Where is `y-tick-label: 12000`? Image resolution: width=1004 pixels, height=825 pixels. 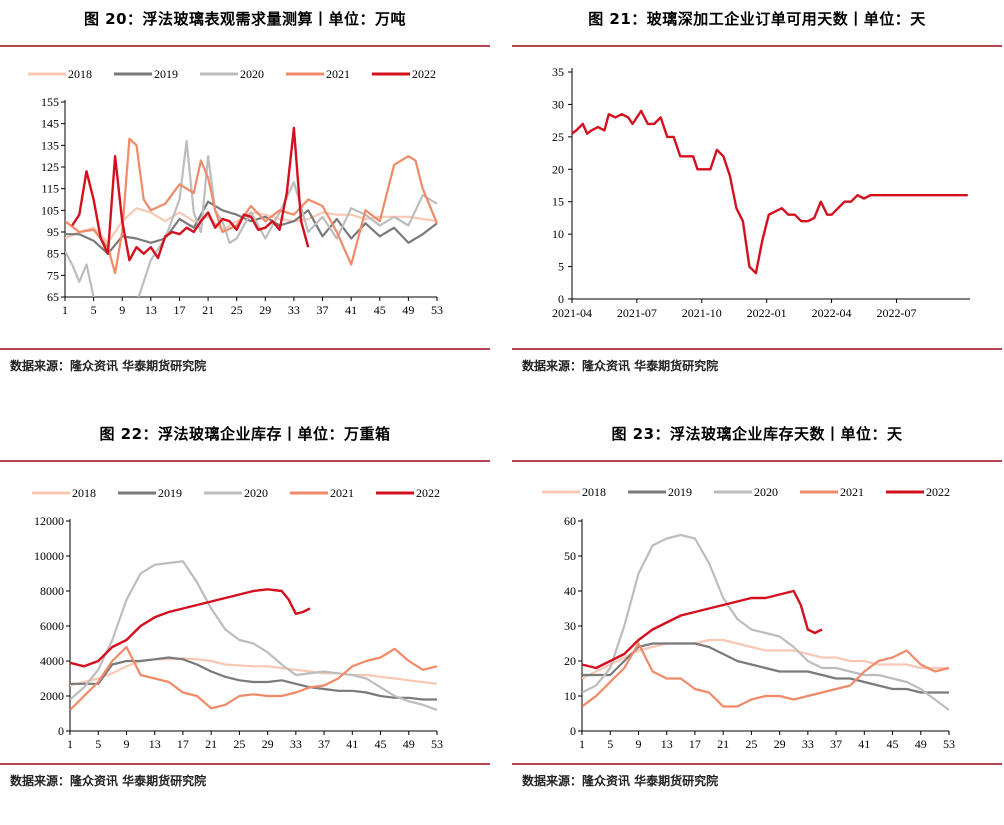
y-tick-label: 12000 is located at coordinates (49, 521).